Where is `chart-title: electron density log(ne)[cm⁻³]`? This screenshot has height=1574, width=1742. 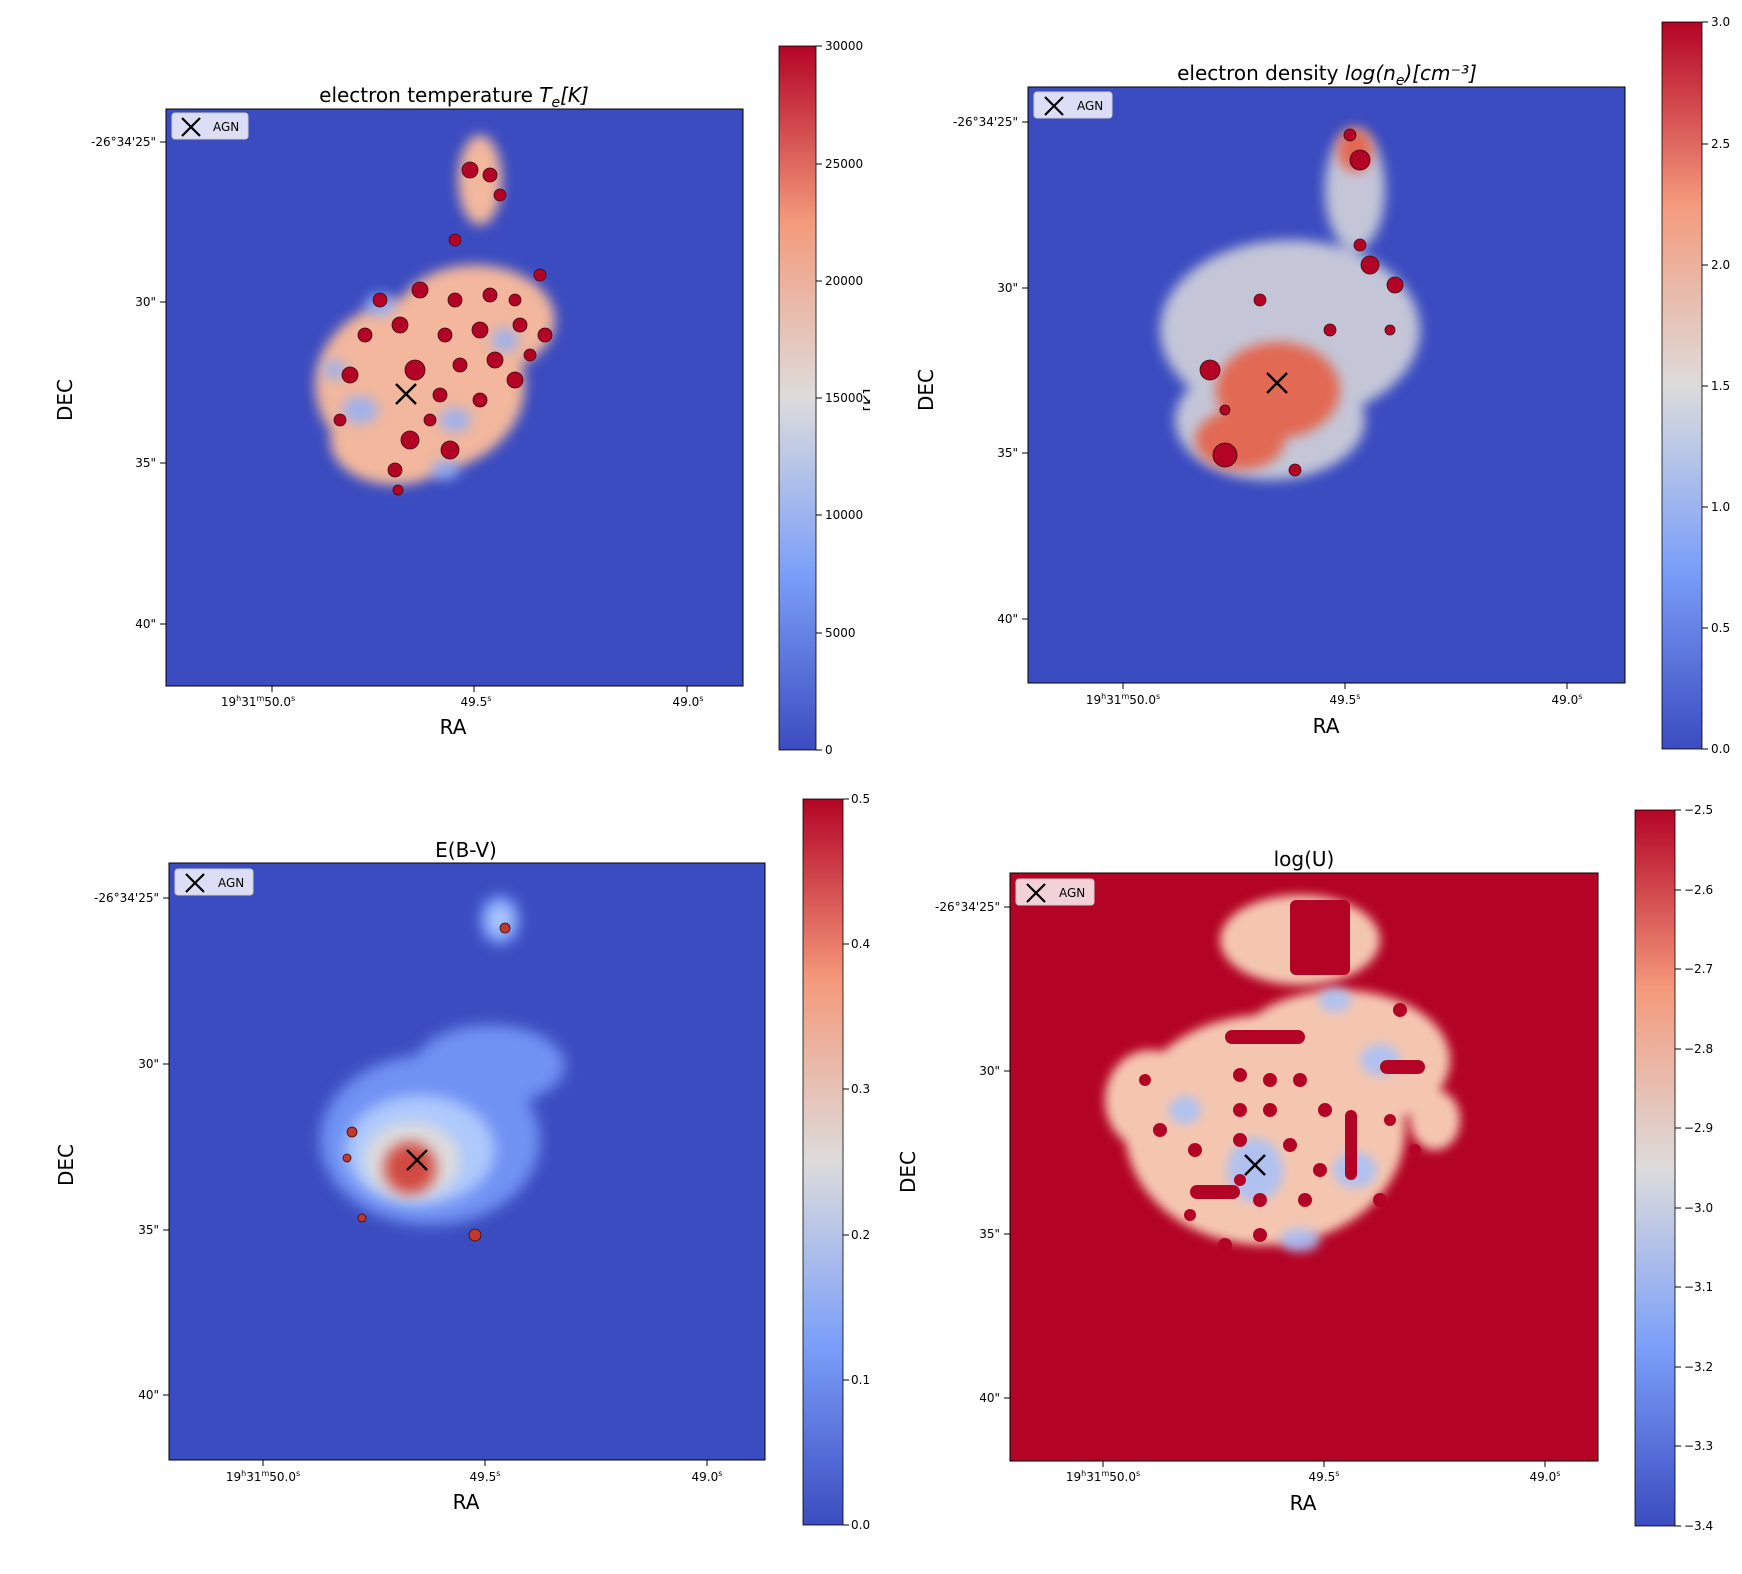 chart-title: electron density log(ne)[cm⁻³] is located at coordinates (1327, 75).